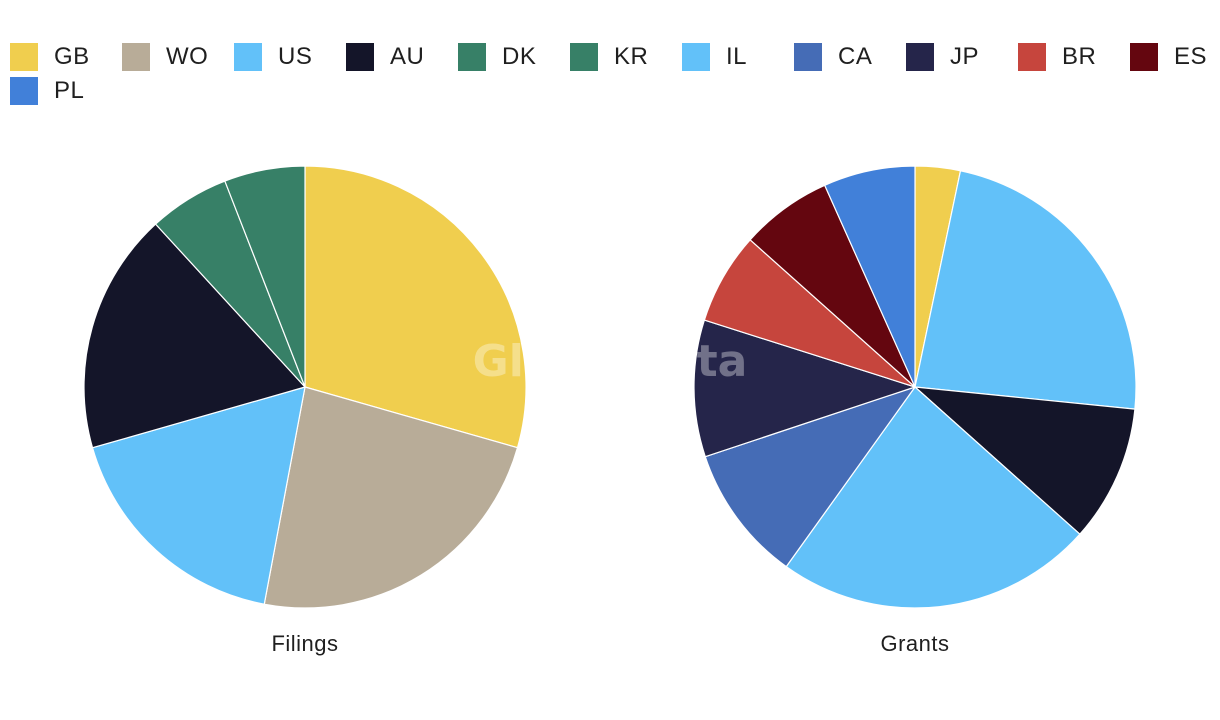 Image resolution: width=1220 pixels, height=720 pixels. What do you see at coordinates (1191, 56) in the screenshot?
I see `legend-label: ES` at bounding box center [1191, 56].